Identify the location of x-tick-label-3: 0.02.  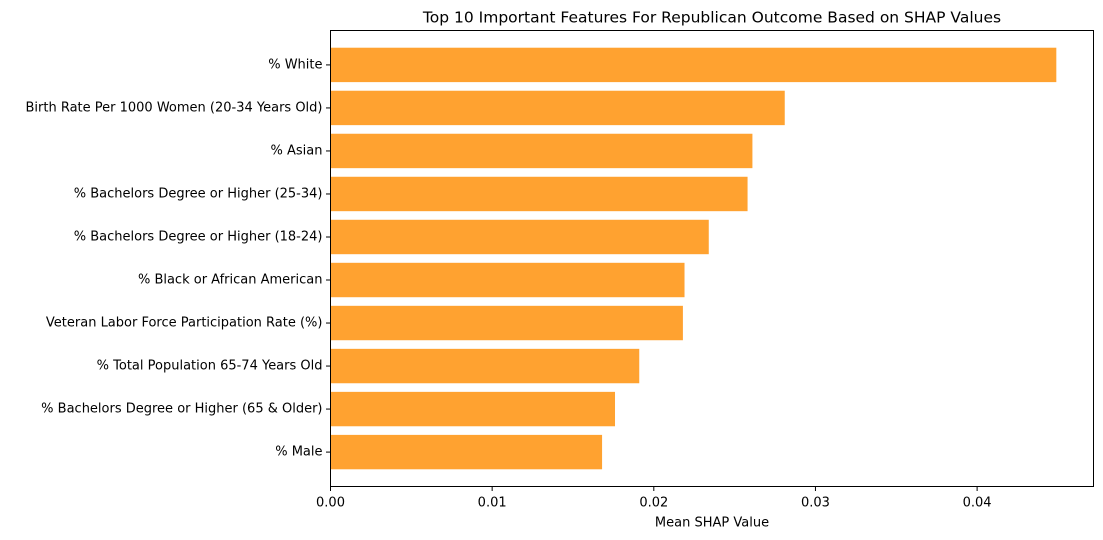
(653, 503).